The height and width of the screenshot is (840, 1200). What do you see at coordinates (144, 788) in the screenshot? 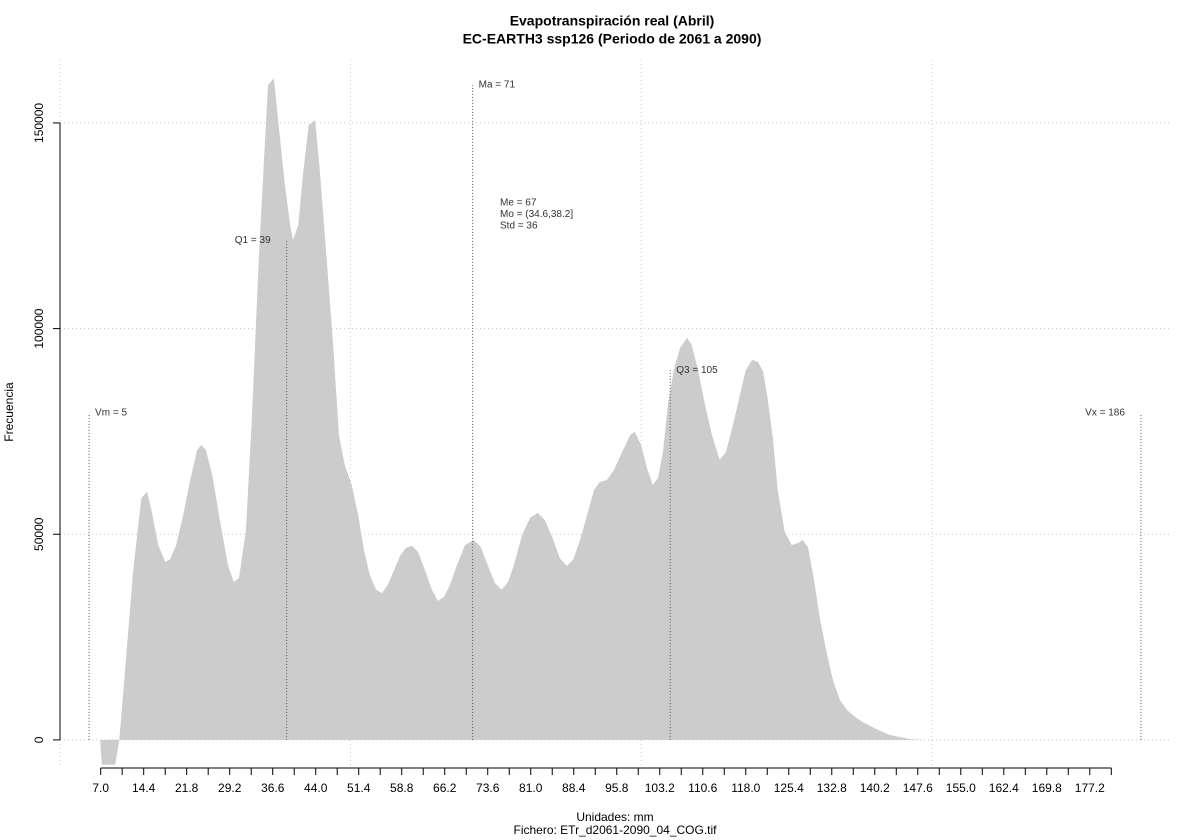
I see `x-tick-label: 14.4` at bounding box center [144, 788].